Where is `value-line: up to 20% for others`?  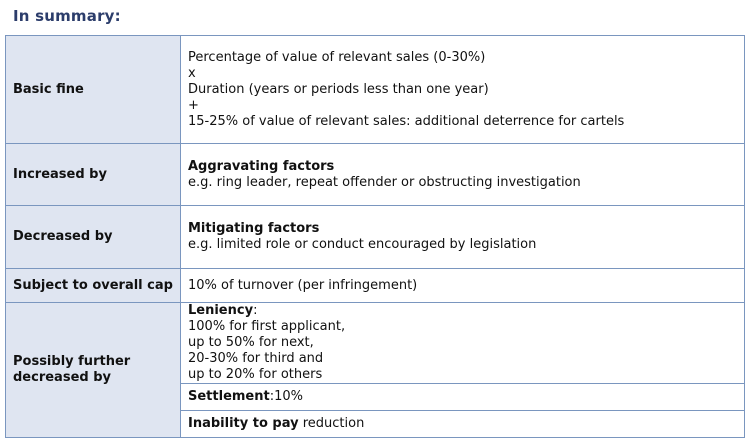
value-line: up to 20% for others is located at coordinates (255, 374).